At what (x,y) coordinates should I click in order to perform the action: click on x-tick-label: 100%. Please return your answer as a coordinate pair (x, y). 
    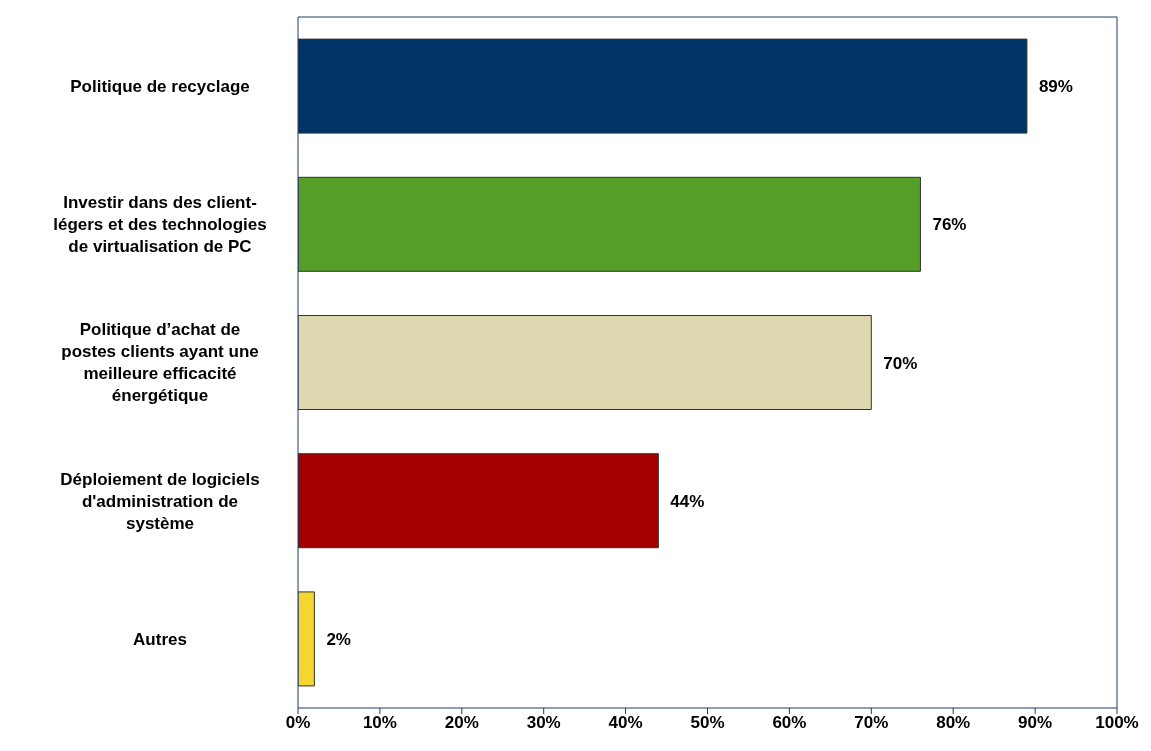
    Looking at the image, I should click on (1117, 723).